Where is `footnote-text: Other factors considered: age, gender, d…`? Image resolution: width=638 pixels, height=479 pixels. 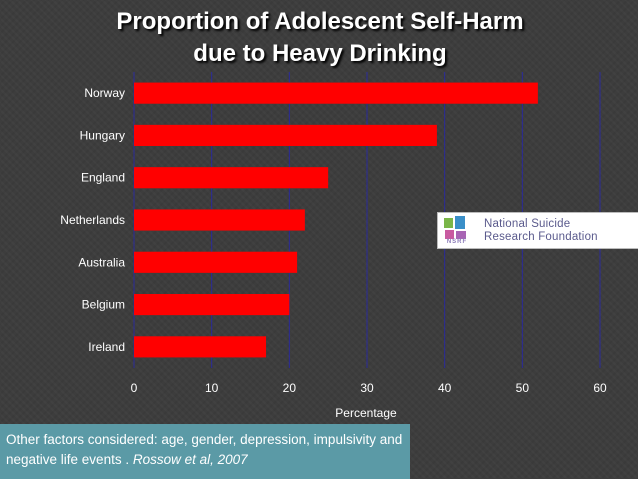
footnote-text: Other factors considered: age, gender, d… is located at coordinates (204, 449).